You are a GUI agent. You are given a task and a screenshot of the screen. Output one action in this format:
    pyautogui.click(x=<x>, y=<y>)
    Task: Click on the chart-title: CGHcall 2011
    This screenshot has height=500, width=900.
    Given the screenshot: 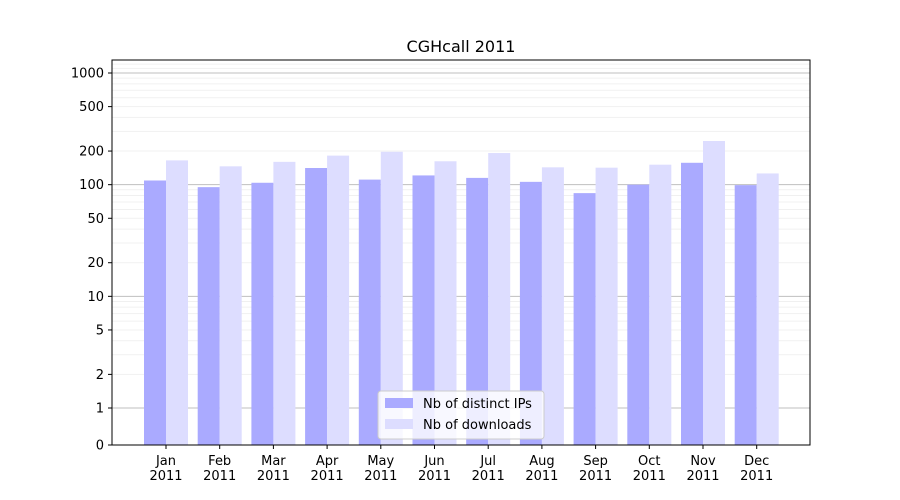 What is the action you would take?
    pyautogui.click(x=461, y=46)
    